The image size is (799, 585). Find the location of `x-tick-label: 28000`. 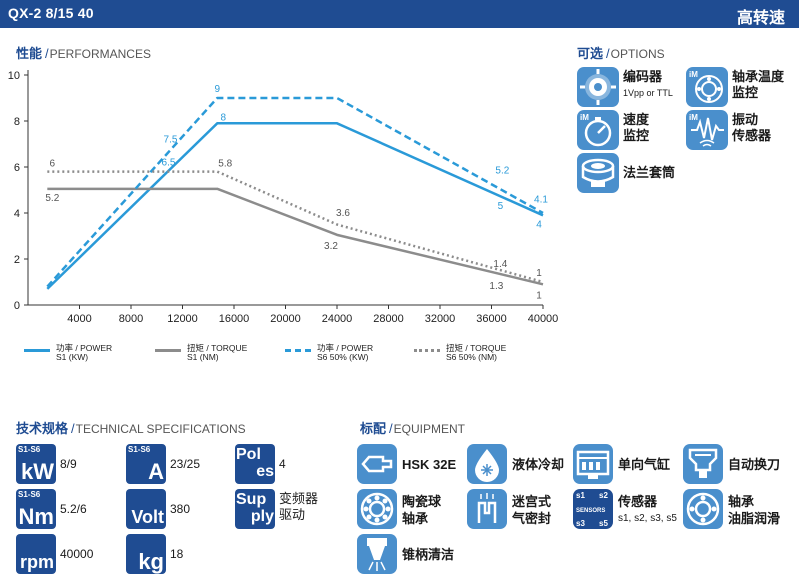

x-tick-label: 28000 is located at coordinates (388, 319).